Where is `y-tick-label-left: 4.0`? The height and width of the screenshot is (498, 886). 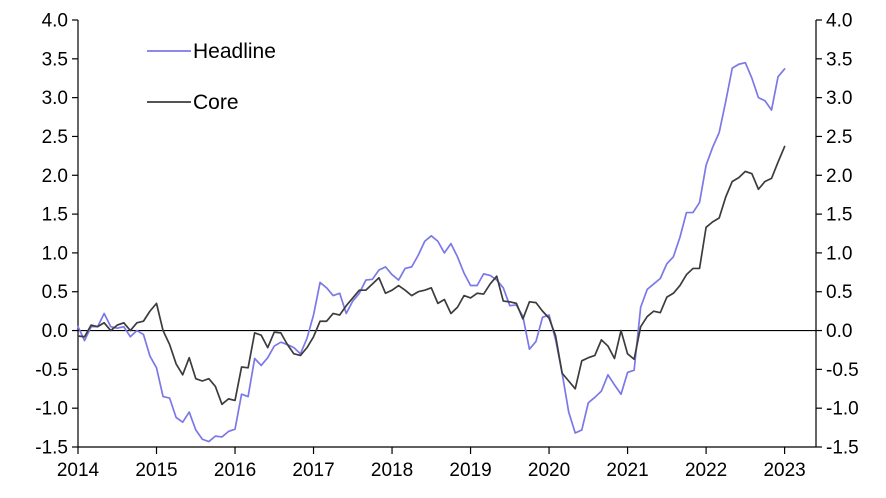 y-tick-label-left: 4.0 is located at coordinates (55, 21).